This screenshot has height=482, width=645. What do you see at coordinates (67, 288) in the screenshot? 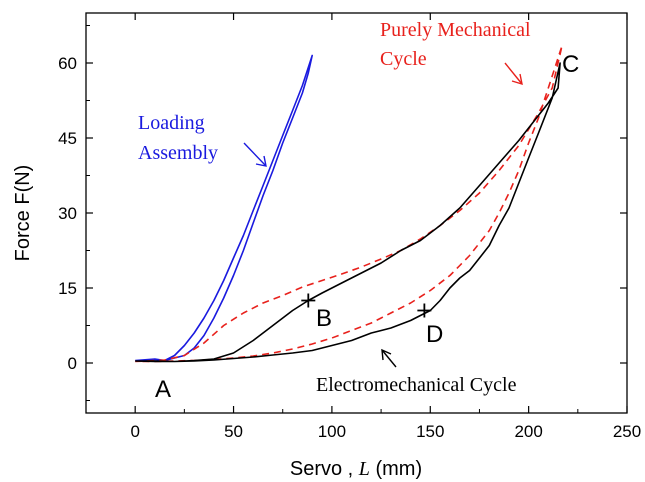
I see `y-tick-label: 15` at bounding box center [67, 288].